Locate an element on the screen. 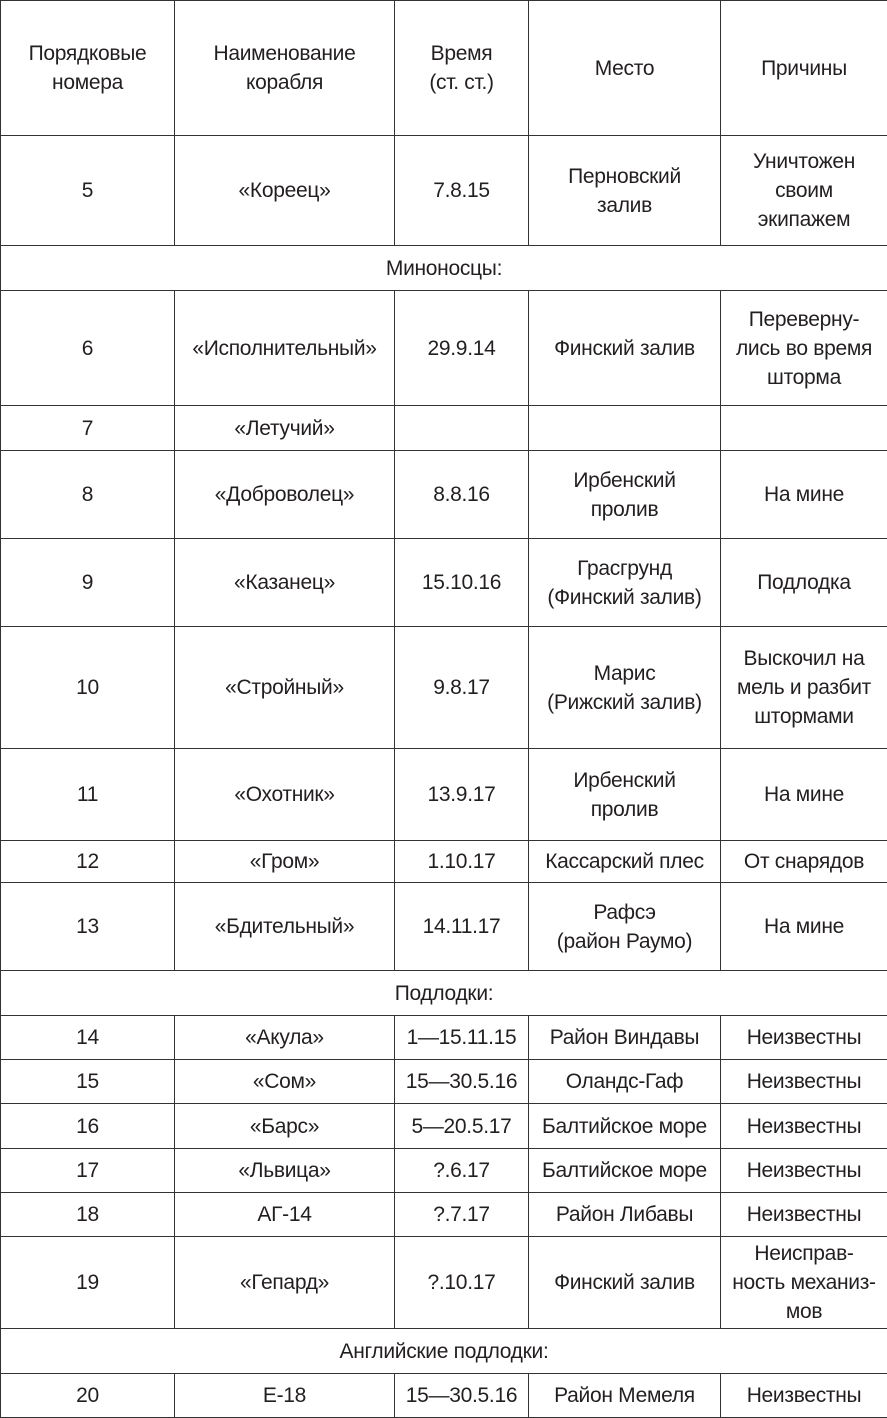  cell-date: 1—15.11.15 is located at coordinates (461, 1037).